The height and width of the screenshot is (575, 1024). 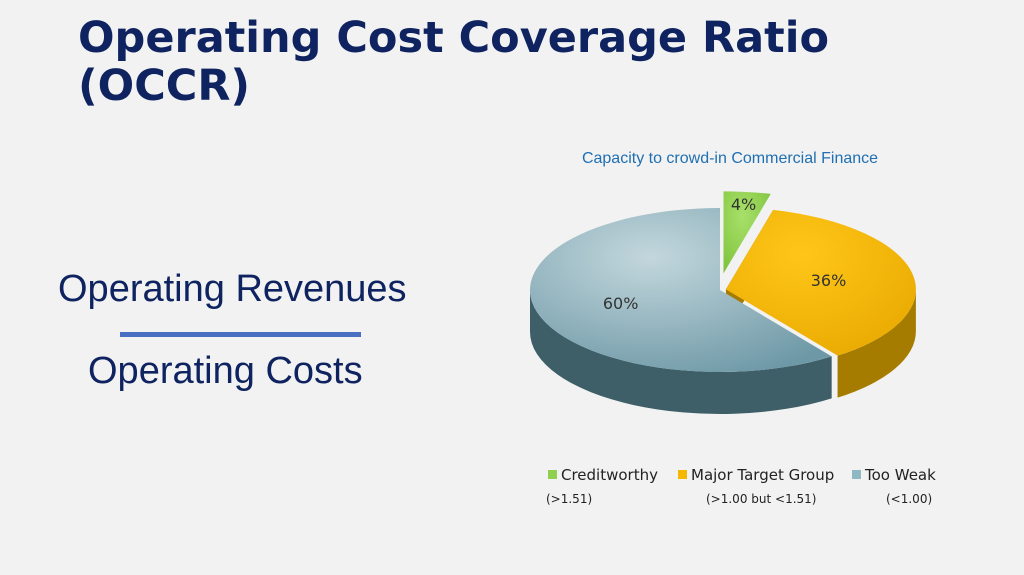 I want to click on pie-side-major-target-group, so click(x=876, y=343).